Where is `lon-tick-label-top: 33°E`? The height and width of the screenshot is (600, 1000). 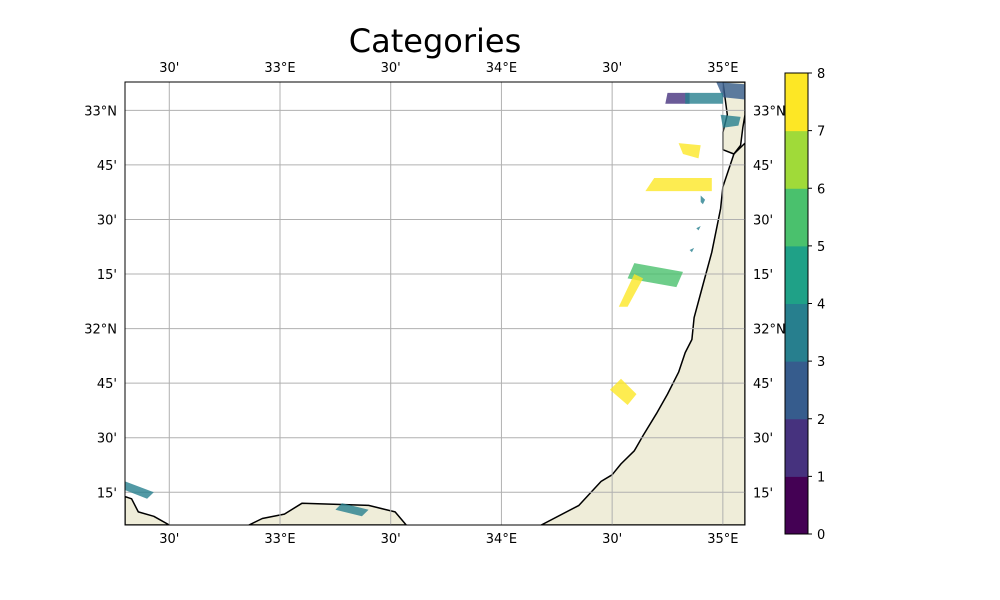
lon-tick-label-top: 33°E is located at coordinates (279, 68).